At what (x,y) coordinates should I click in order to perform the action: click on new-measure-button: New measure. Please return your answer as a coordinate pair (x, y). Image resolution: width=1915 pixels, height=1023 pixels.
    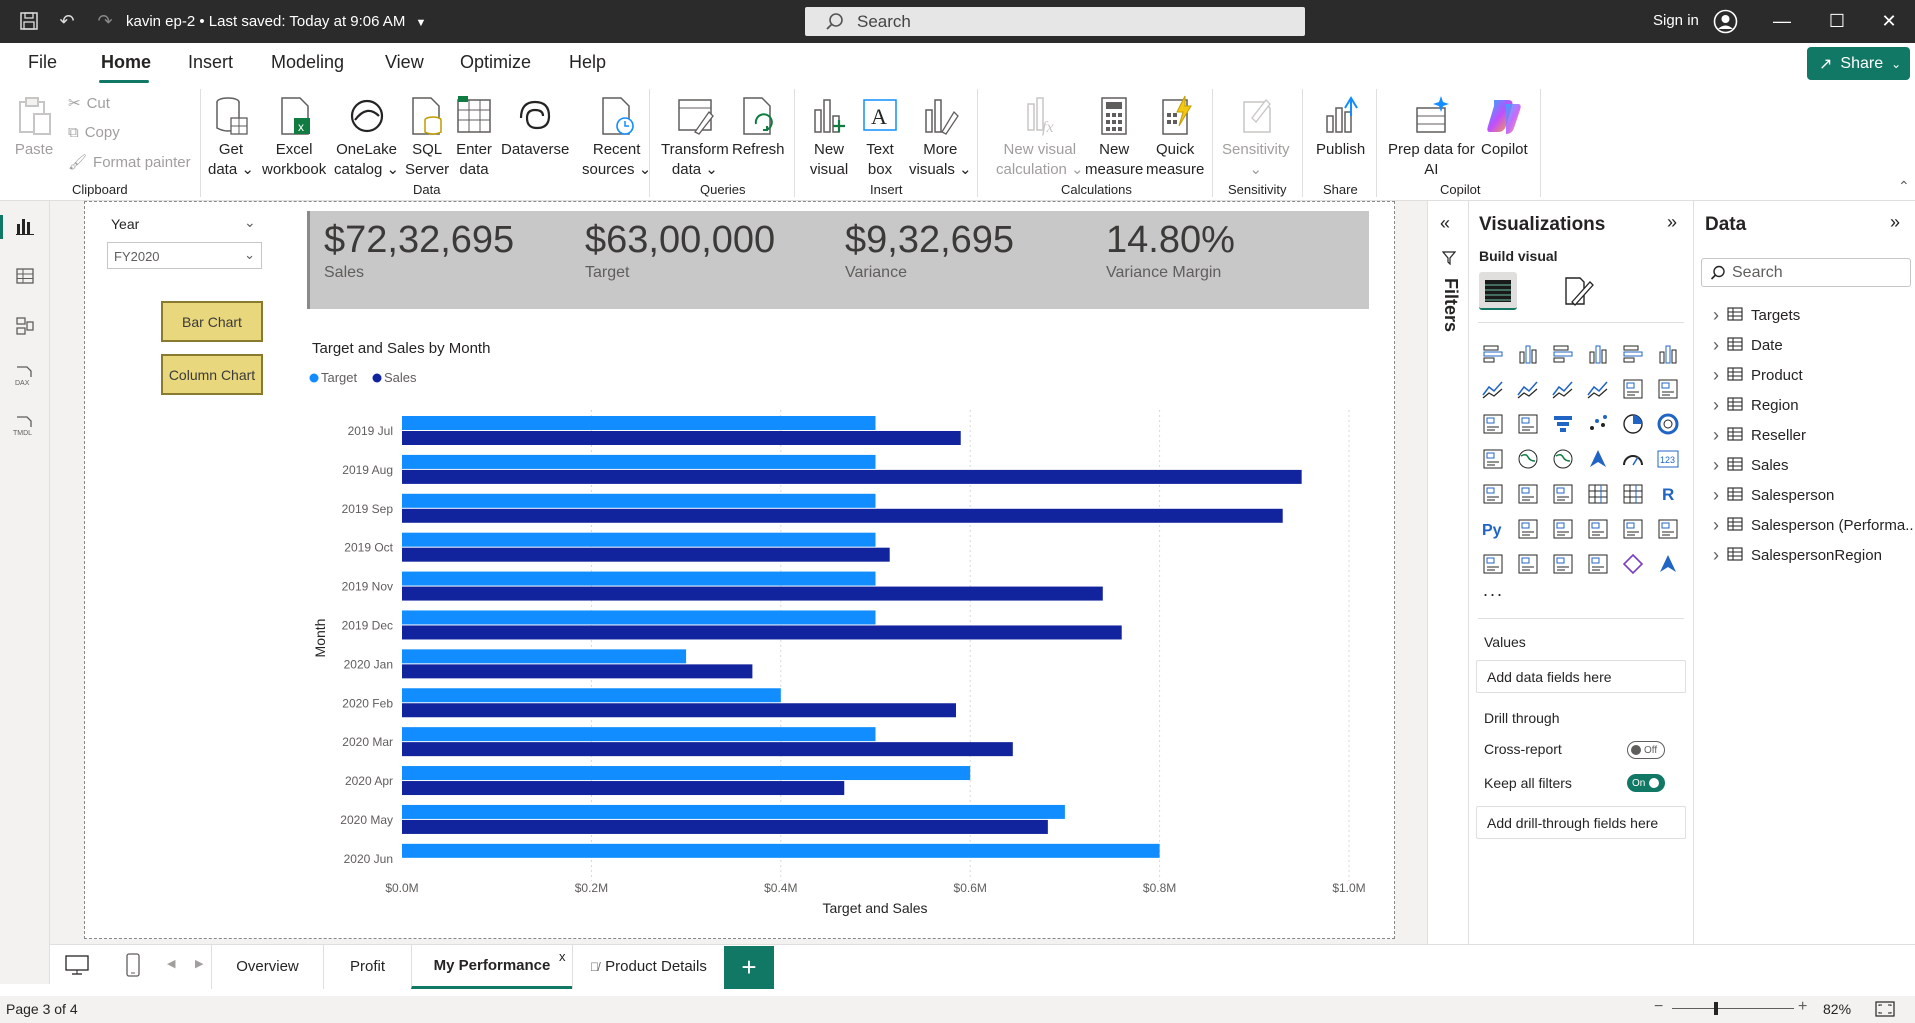
    Looking at the image, I should click on (1114, 137).